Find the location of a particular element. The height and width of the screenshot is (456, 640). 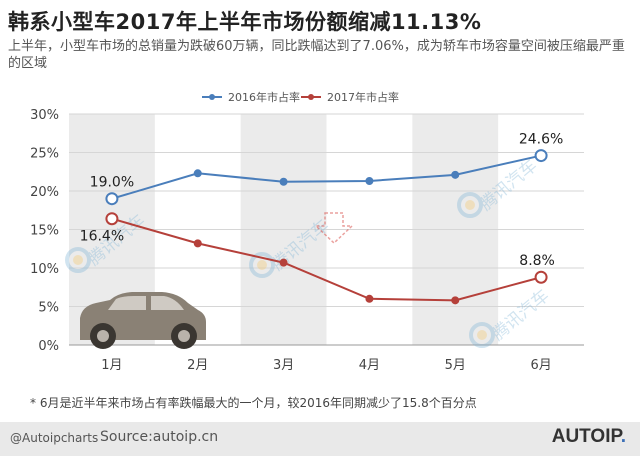

legend-label: 2016年市占率 is located at coordinates (264, 97).